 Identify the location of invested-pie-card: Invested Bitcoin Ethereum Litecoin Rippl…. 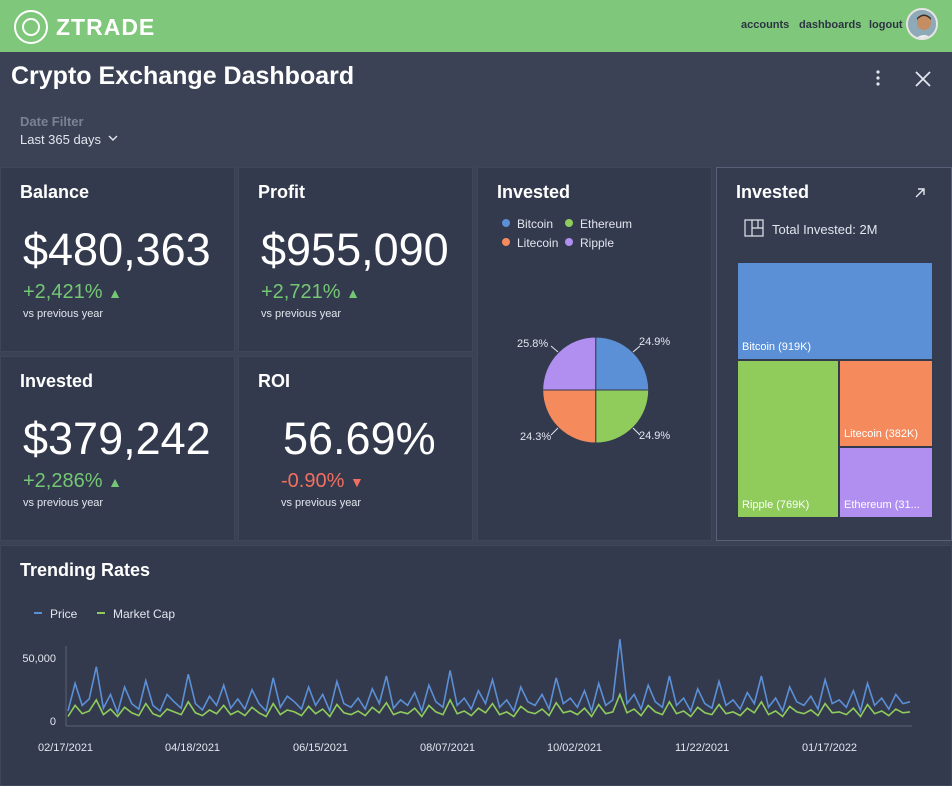
(594, 354).